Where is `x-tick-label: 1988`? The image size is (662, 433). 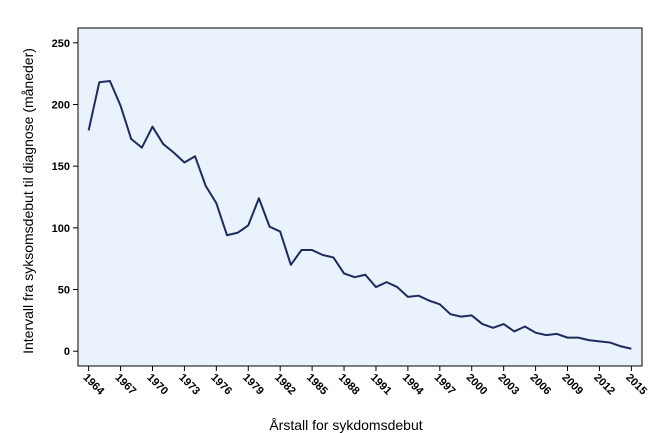
x-tick-label: 1988 is located at coordinates (349, 385).